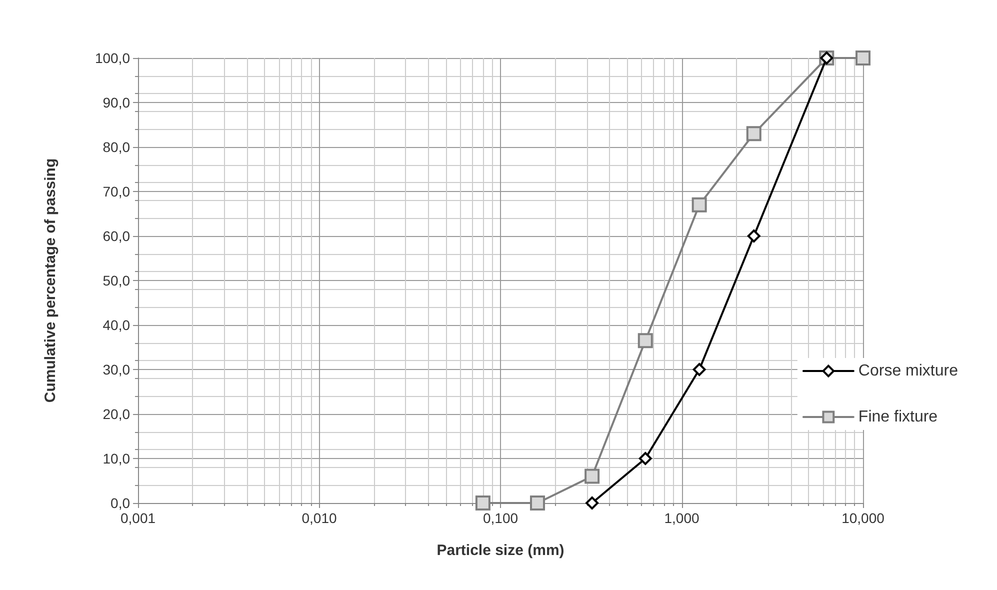 The image size is (997, 590). Describe the element at coordinates (116, 236) in the screenshot. I see `y-tick-label: 60,0` at that location.